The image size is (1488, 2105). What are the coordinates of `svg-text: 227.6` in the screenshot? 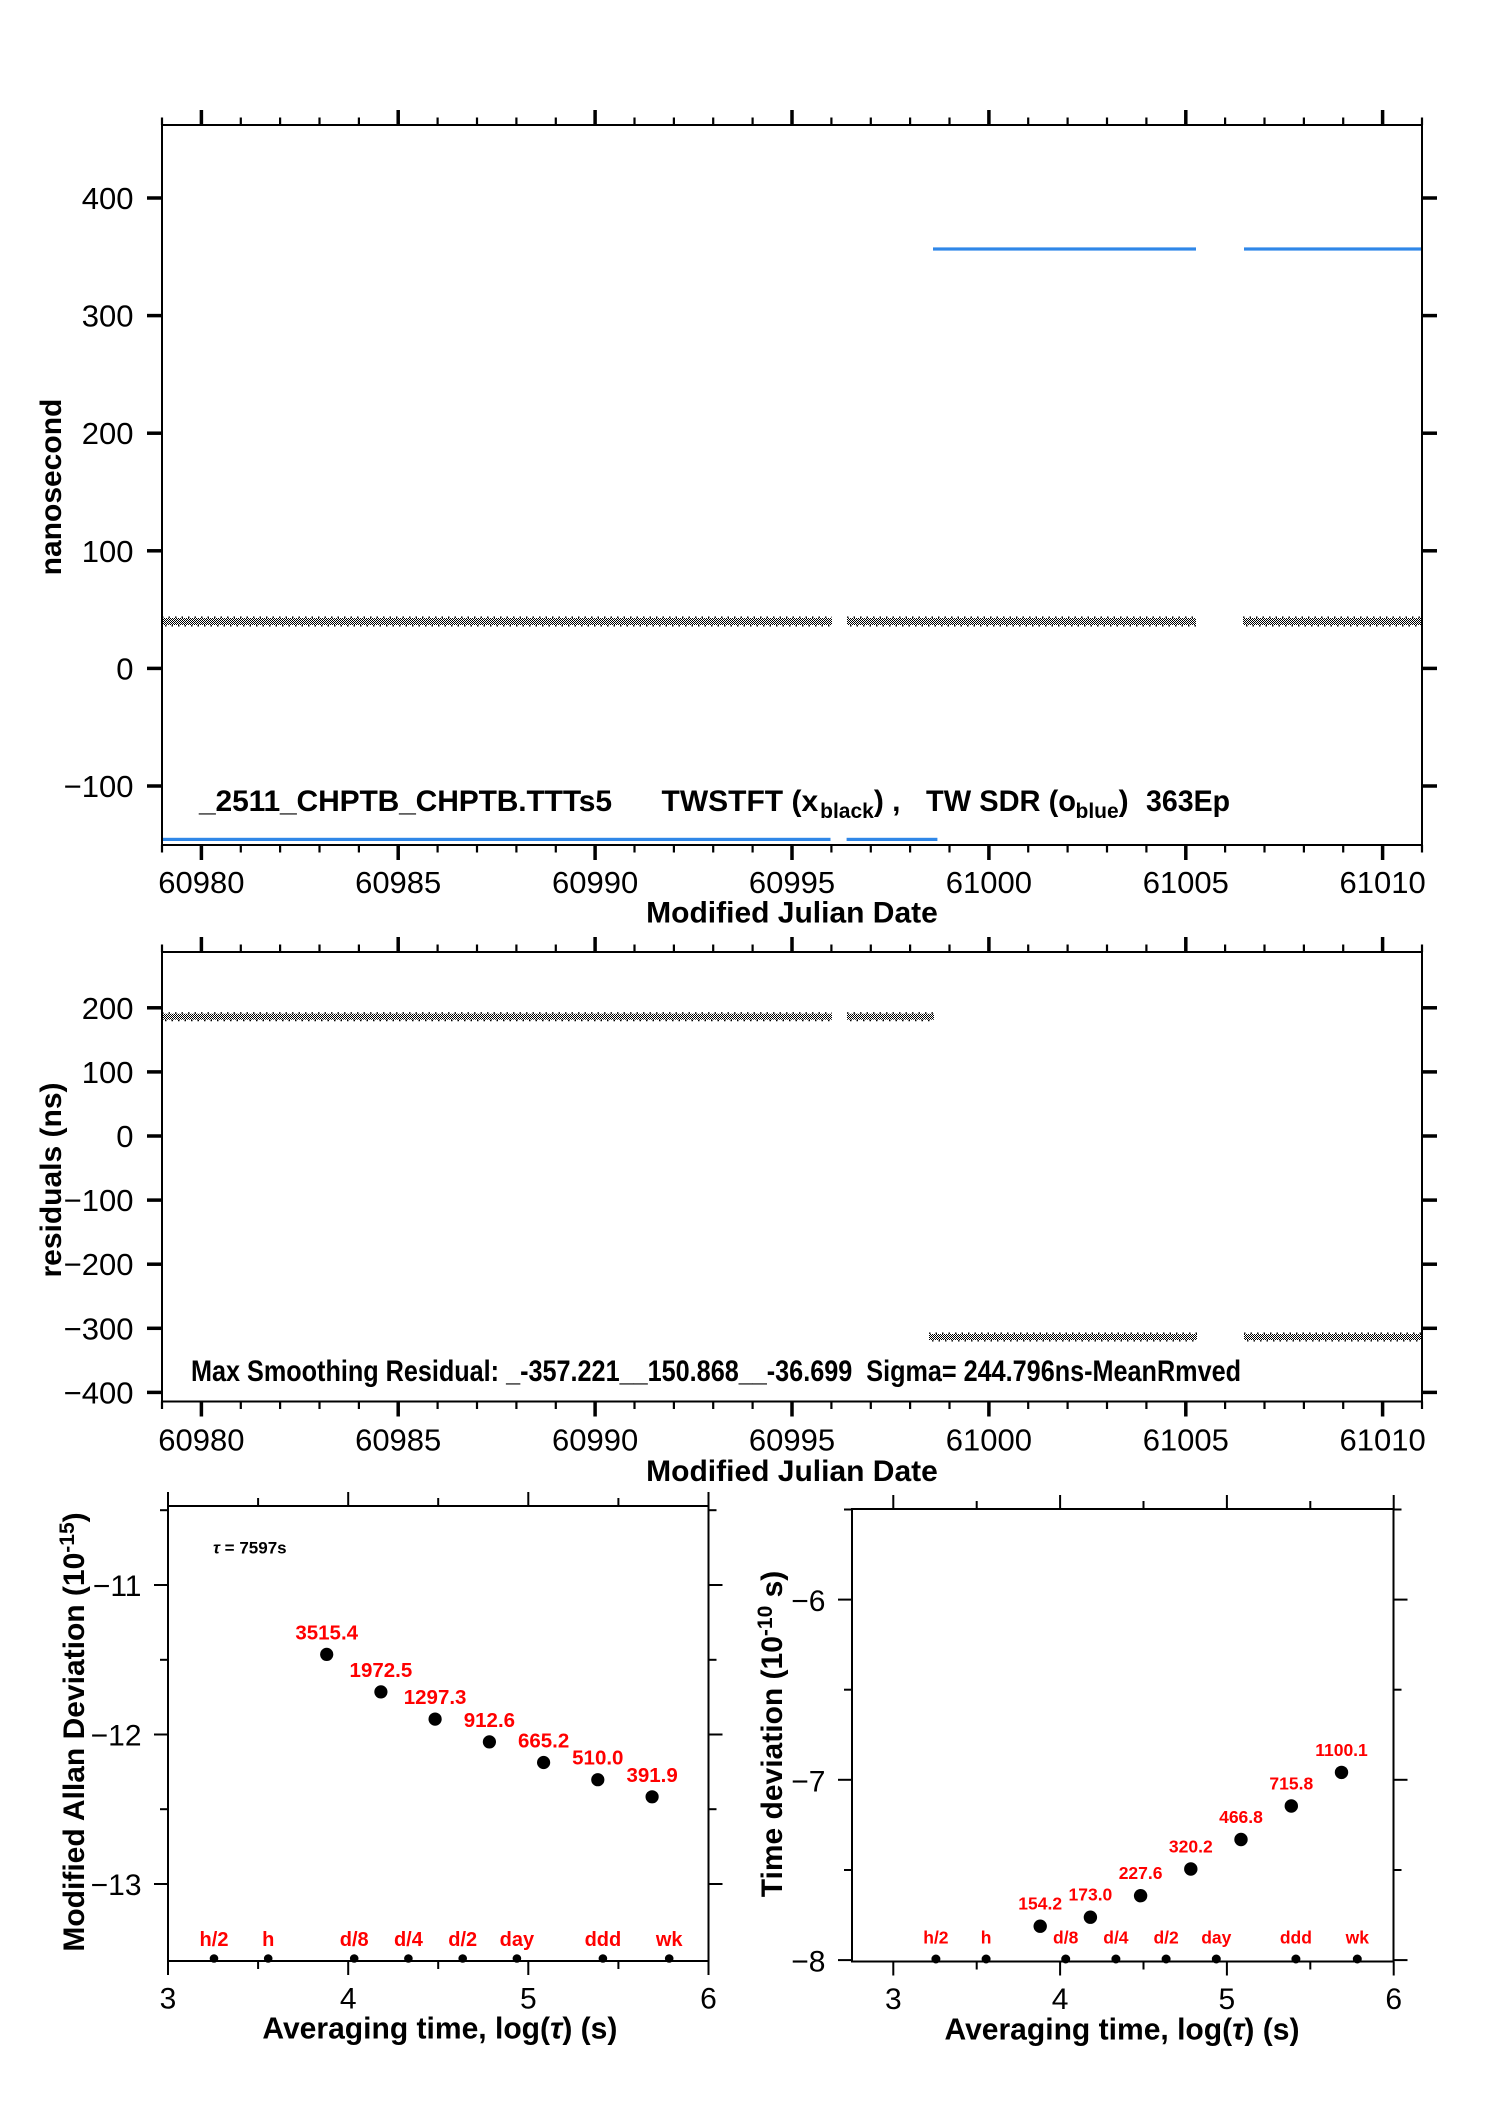 It's located at (1141, 1873).